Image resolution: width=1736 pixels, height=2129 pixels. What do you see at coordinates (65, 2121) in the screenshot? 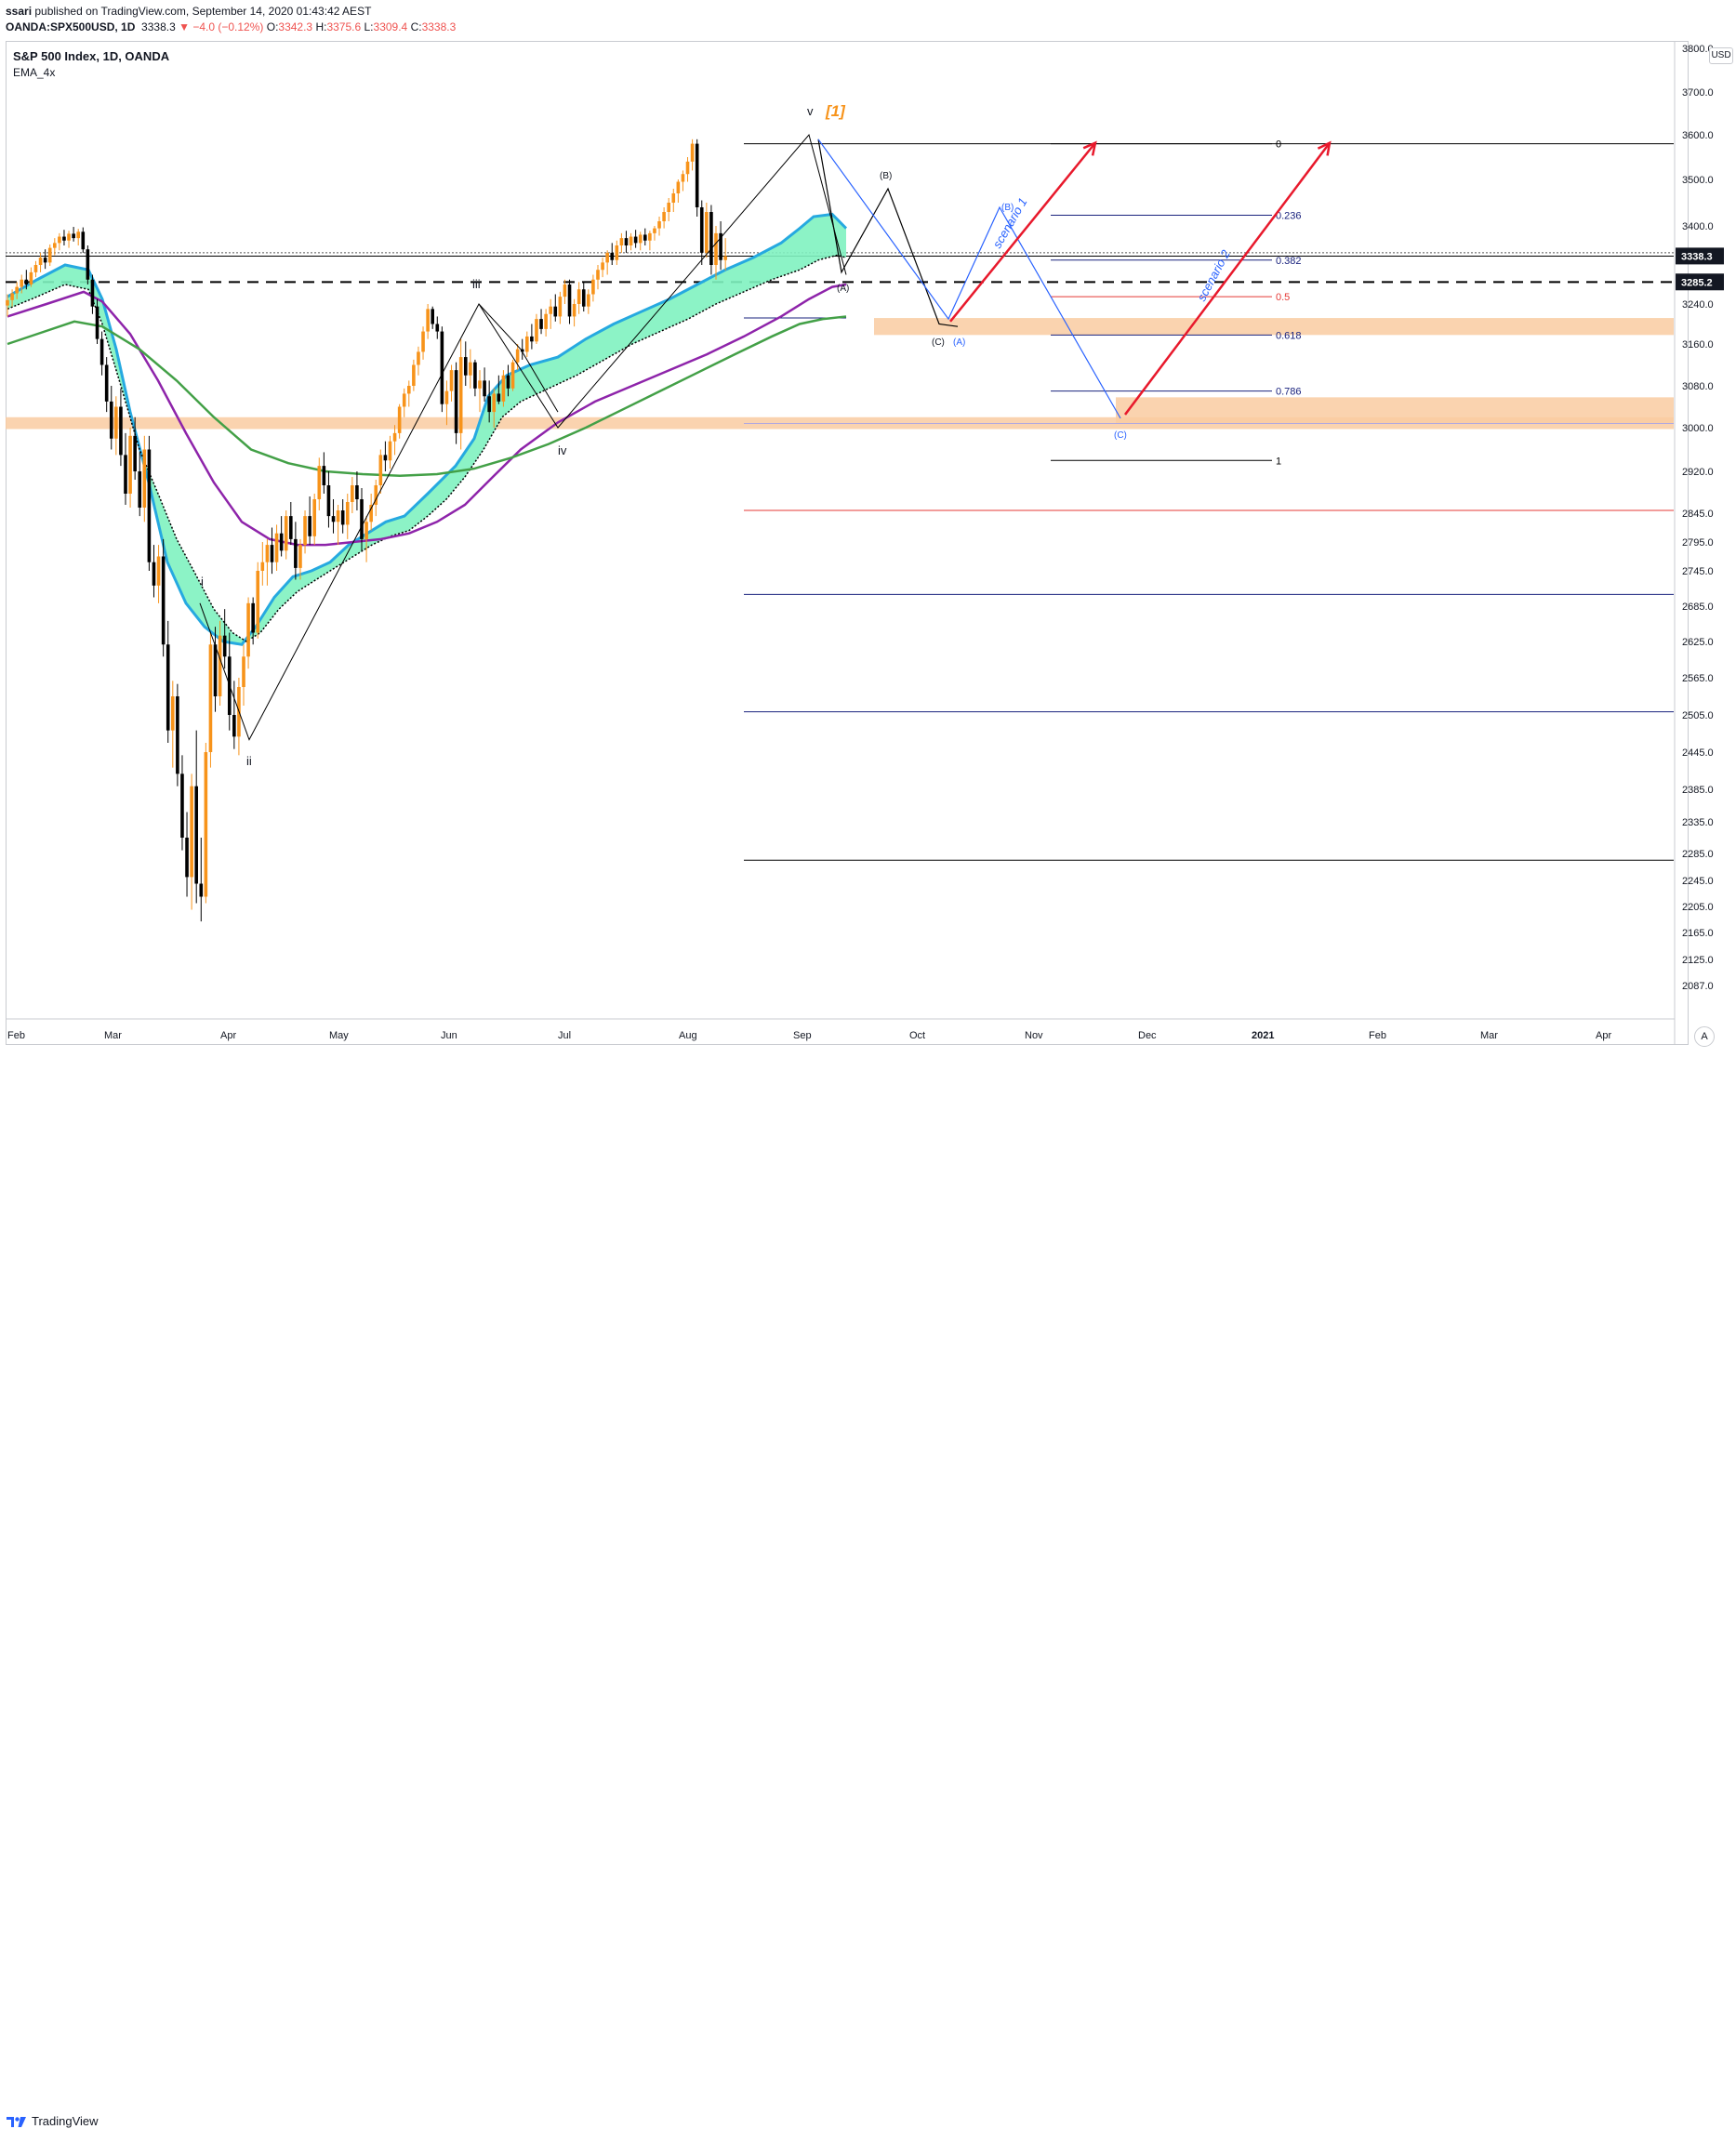
I see `tradingview-brand: TradingView` at bounding box center [65, 2121].